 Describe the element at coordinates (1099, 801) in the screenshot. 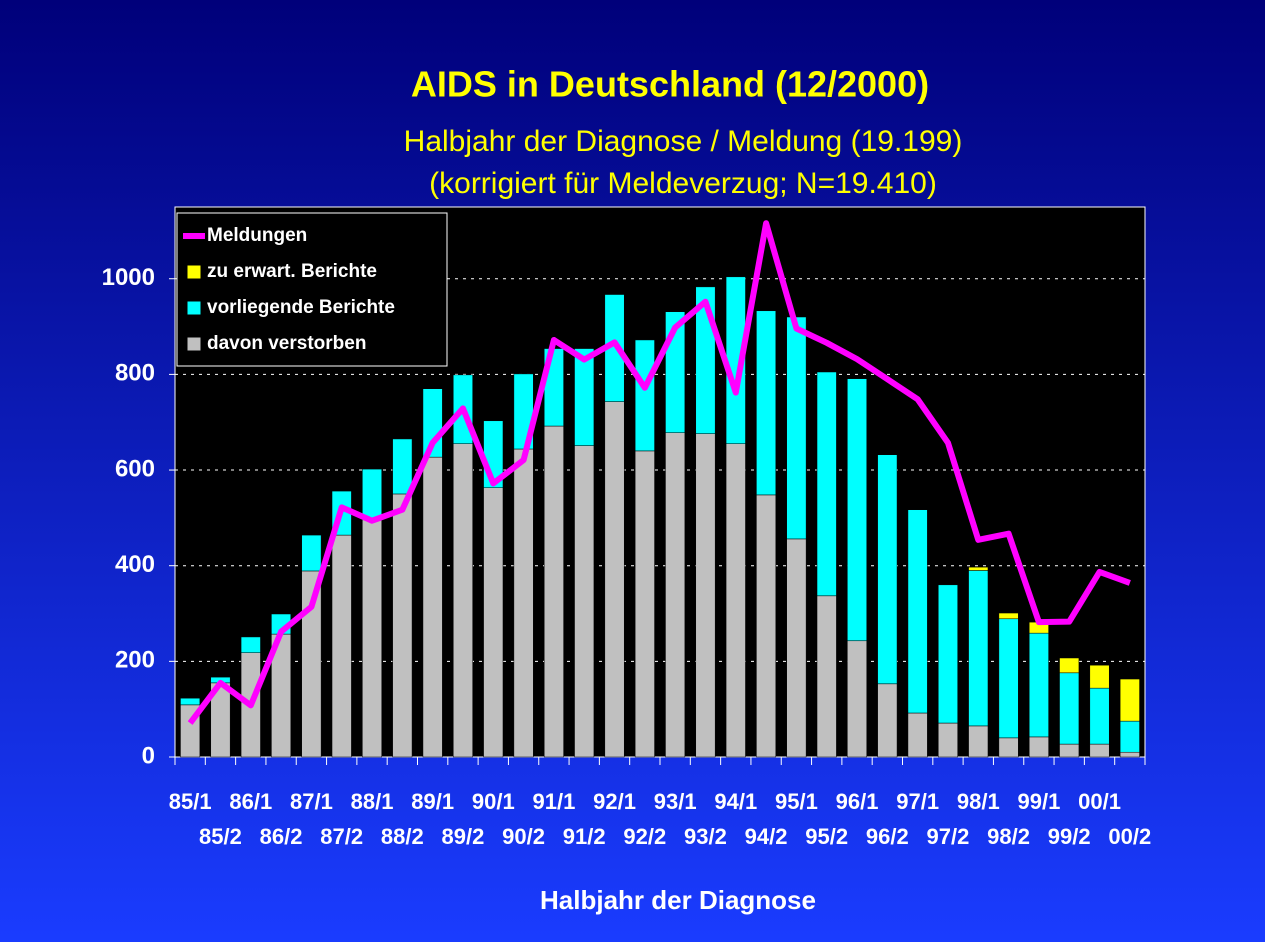

I see `x-tick-label: 00/1` at that location.